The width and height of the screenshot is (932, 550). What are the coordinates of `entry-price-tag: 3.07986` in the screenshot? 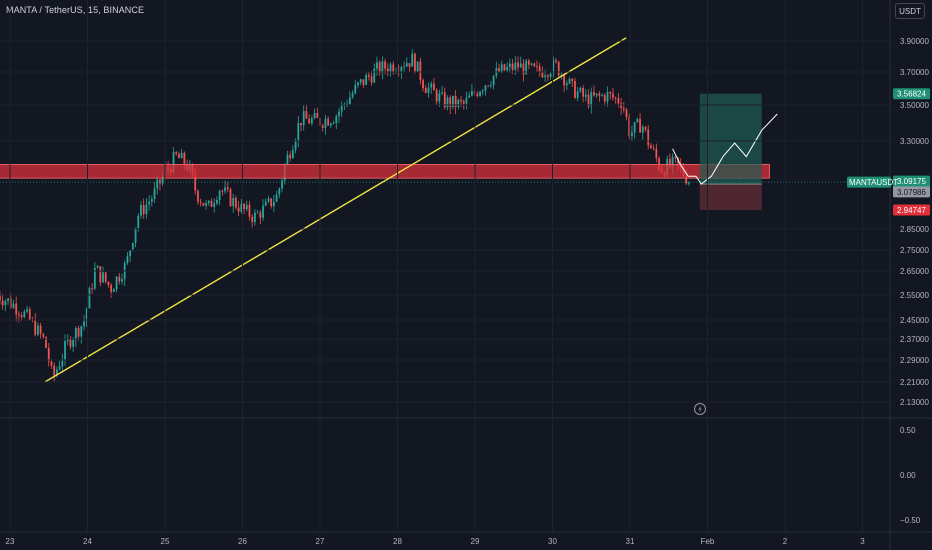 It's located at (911, 192).